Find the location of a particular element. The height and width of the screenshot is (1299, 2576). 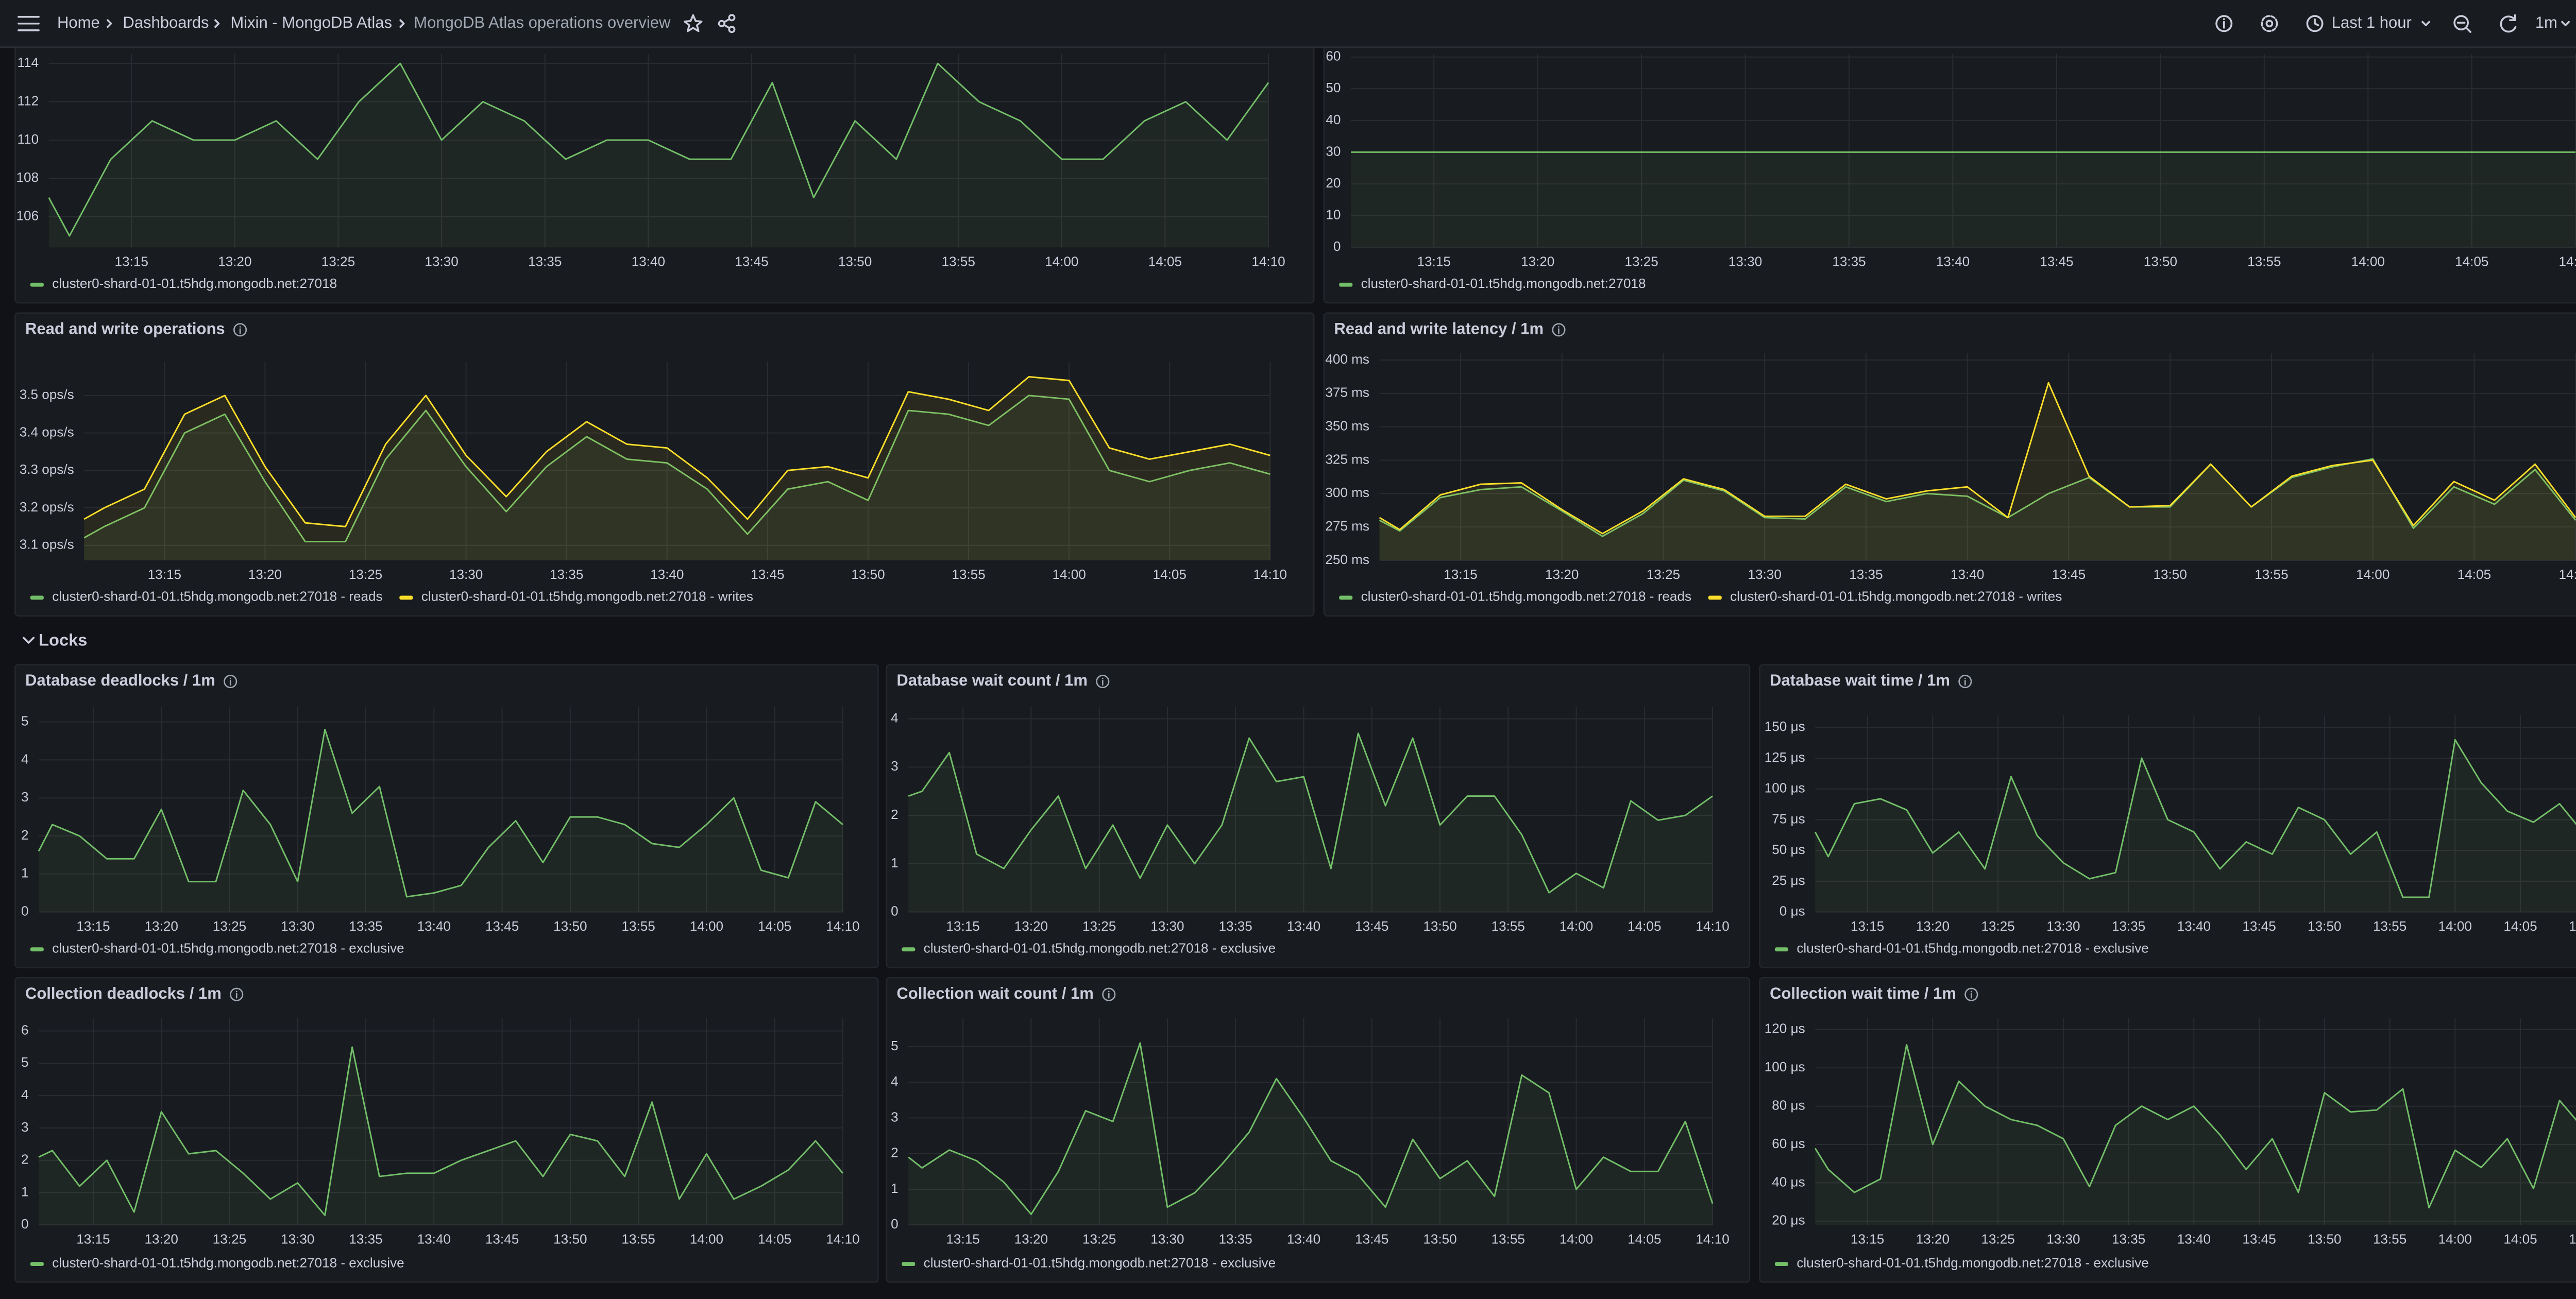

refresh-interval: 1m is located at coordinates (2552, 22).